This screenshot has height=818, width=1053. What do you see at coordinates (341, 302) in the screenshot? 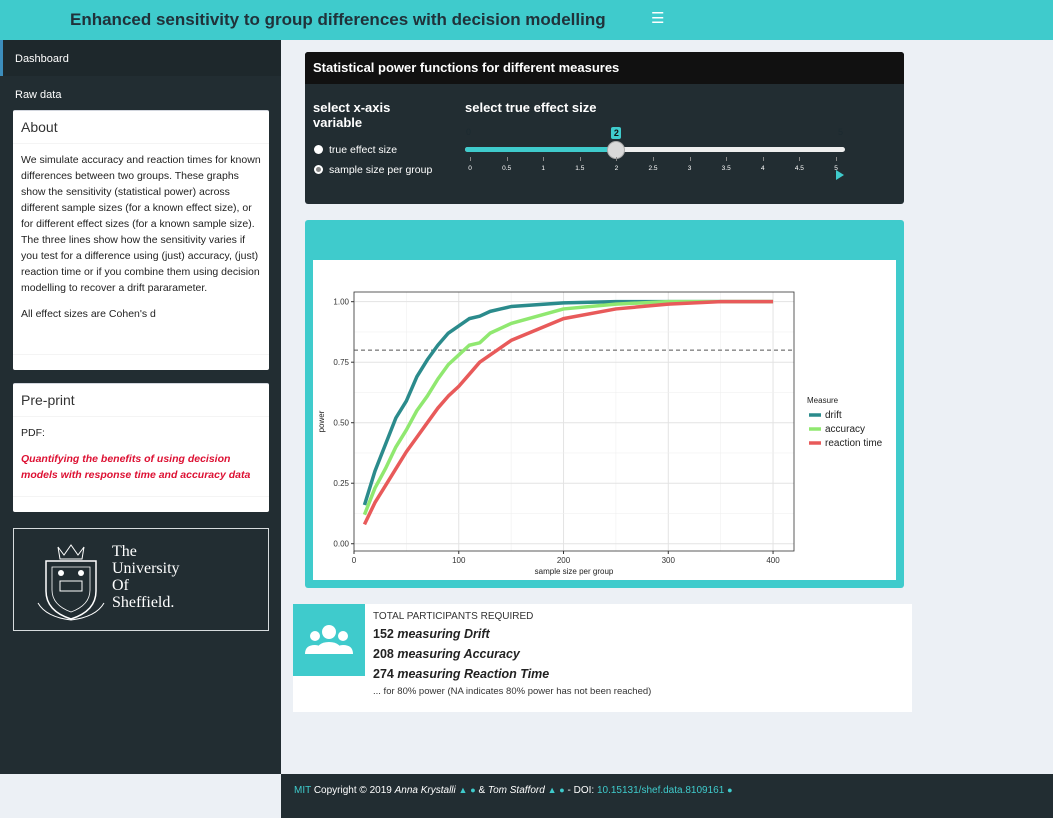
I see `y-tick-label: 1.00` at bounding box center [341, 302].